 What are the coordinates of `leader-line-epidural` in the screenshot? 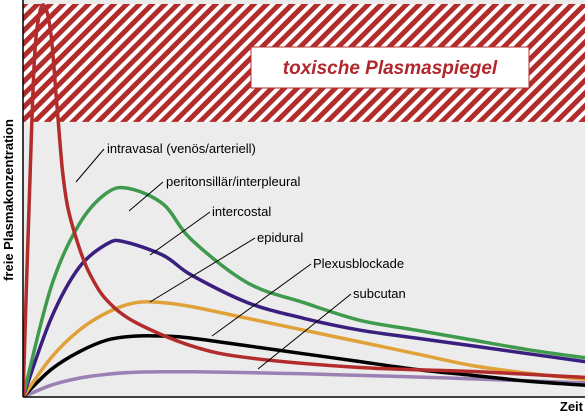 It's located at (202, 270).